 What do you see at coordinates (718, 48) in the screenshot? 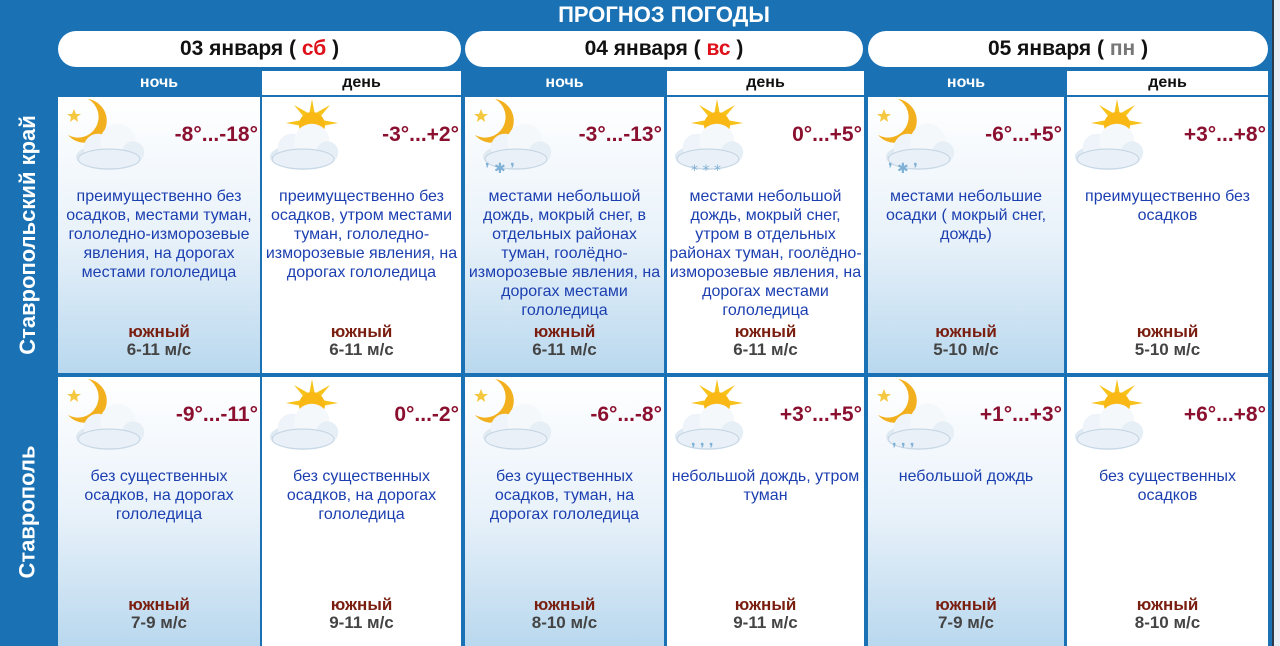
I see `weekday-label: вс` at bounding box center [718, 48].